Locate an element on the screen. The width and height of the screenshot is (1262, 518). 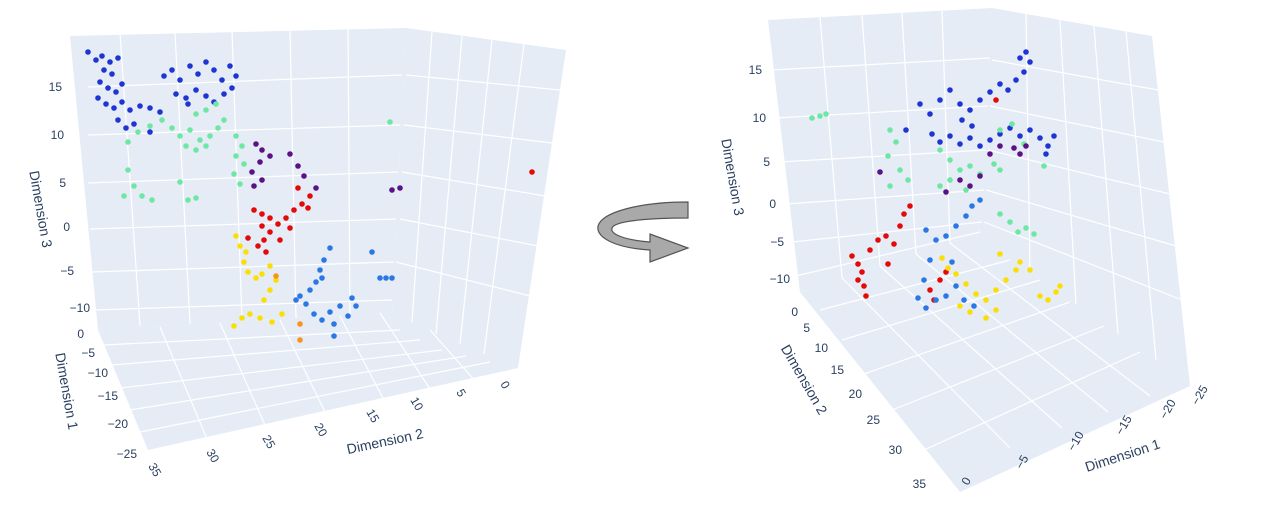
right-z-axis-title: Dimension 3 is located at coordinates (732, 177).